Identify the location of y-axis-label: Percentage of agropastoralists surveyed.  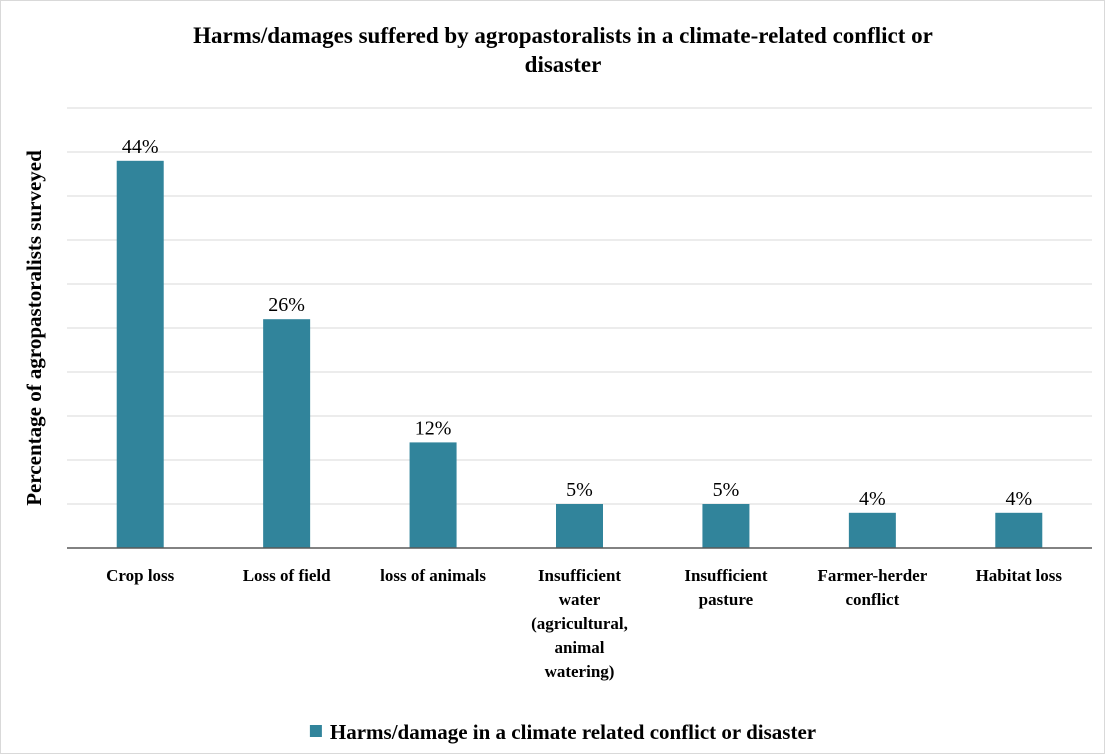
(34, 328).